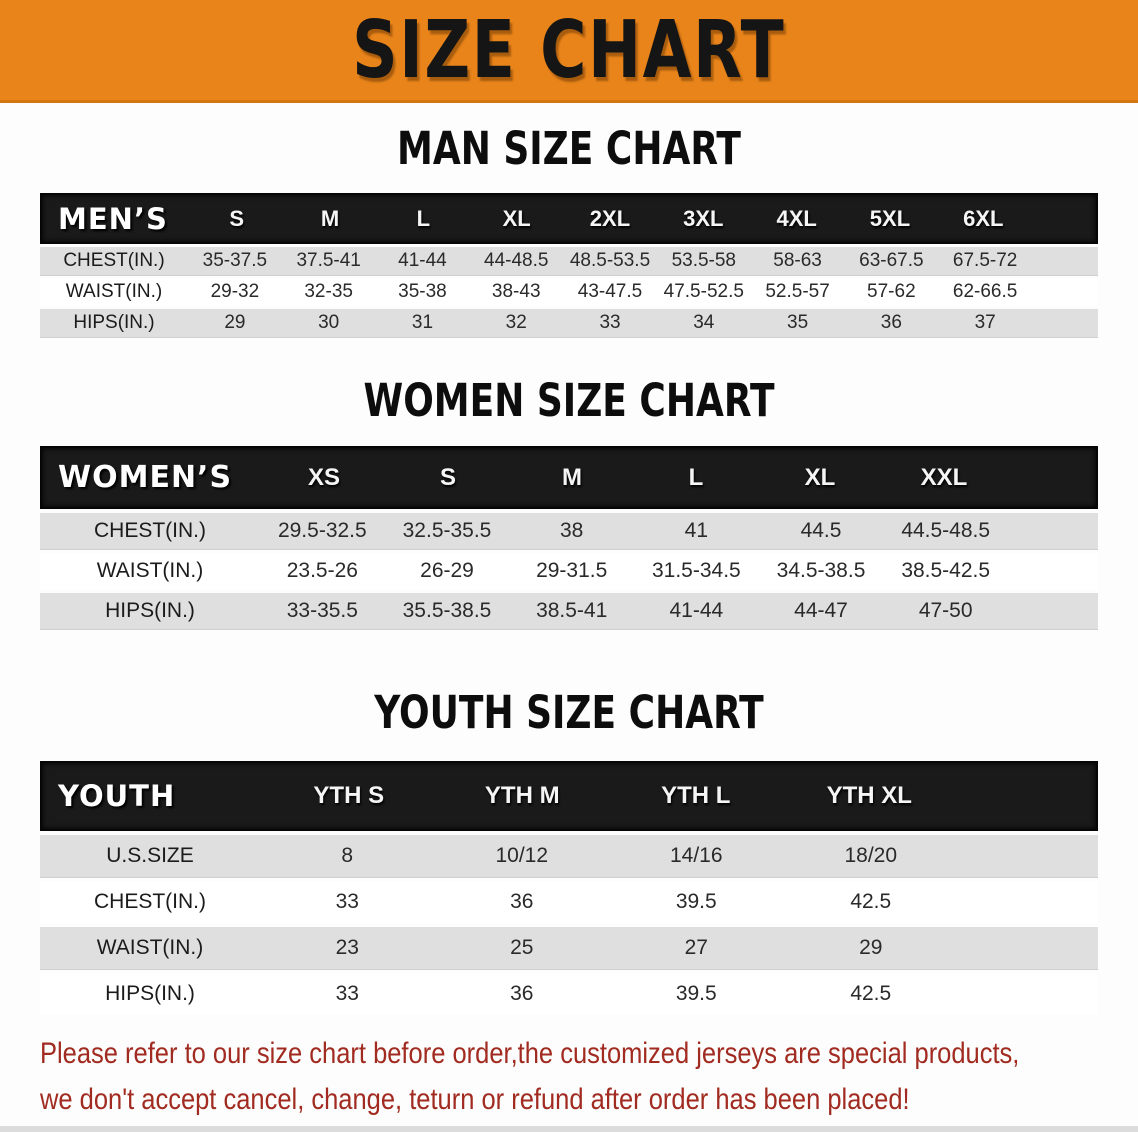  Describe the element at coordinates (983, 218) in the screenshot. I see `size-column-header: 6XL` at that location.